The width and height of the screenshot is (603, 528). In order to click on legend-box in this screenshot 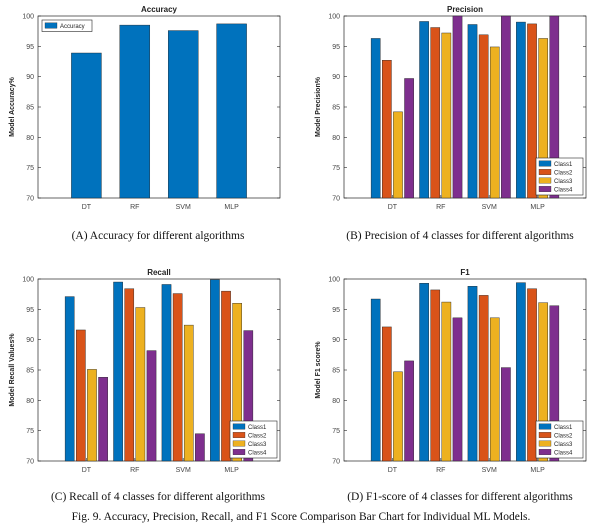, I will do `click(67, 25)`.